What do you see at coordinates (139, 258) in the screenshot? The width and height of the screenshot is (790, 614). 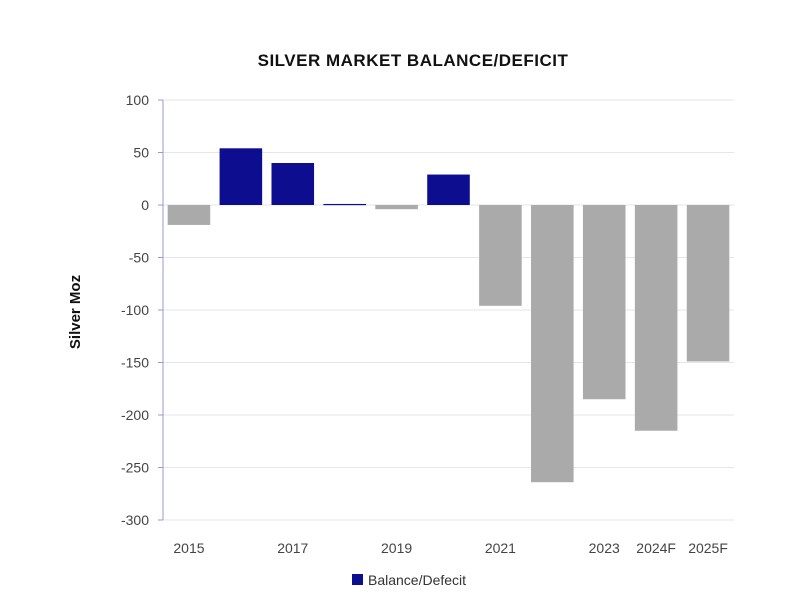 I see `y-tick-label: -50` at bounding box center [139, 258].